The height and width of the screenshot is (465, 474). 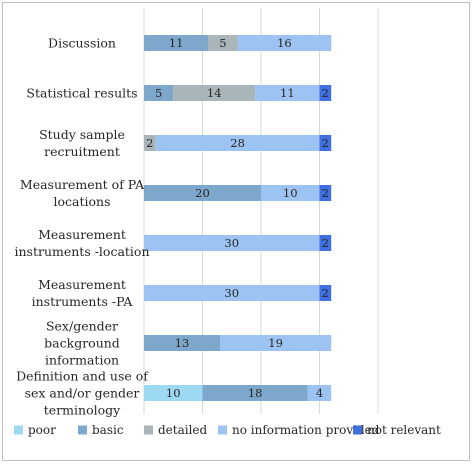 I want to click on category-label: Measurement of PA locations, so click(x=82, y=193).